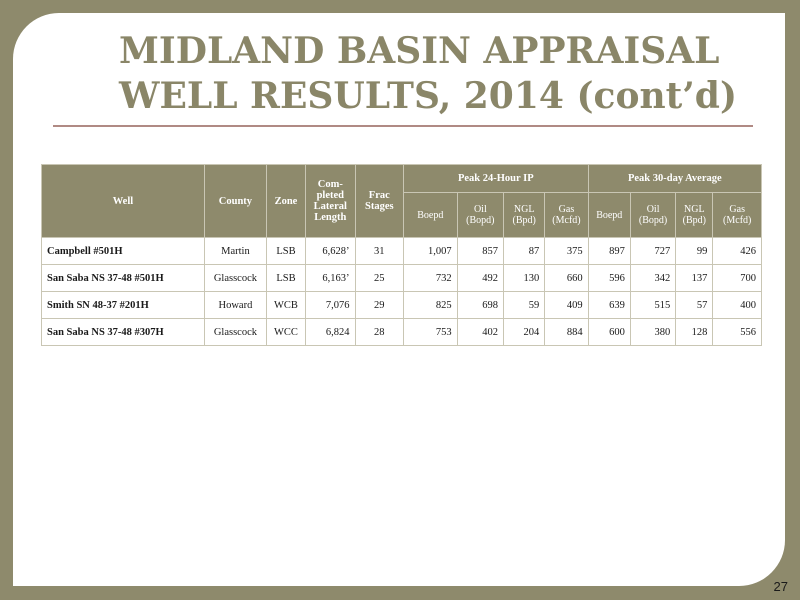 The image size is (800, 600). Describe the element at coordinates (330, 278) in the screenshot. I see `cell-lateral: 6,163’` at that location.